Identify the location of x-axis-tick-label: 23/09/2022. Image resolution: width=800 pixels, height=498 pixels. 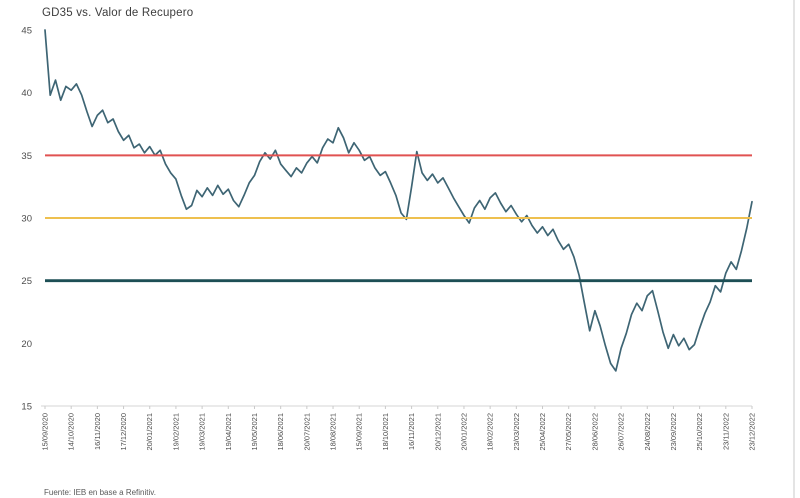
(673, 432).